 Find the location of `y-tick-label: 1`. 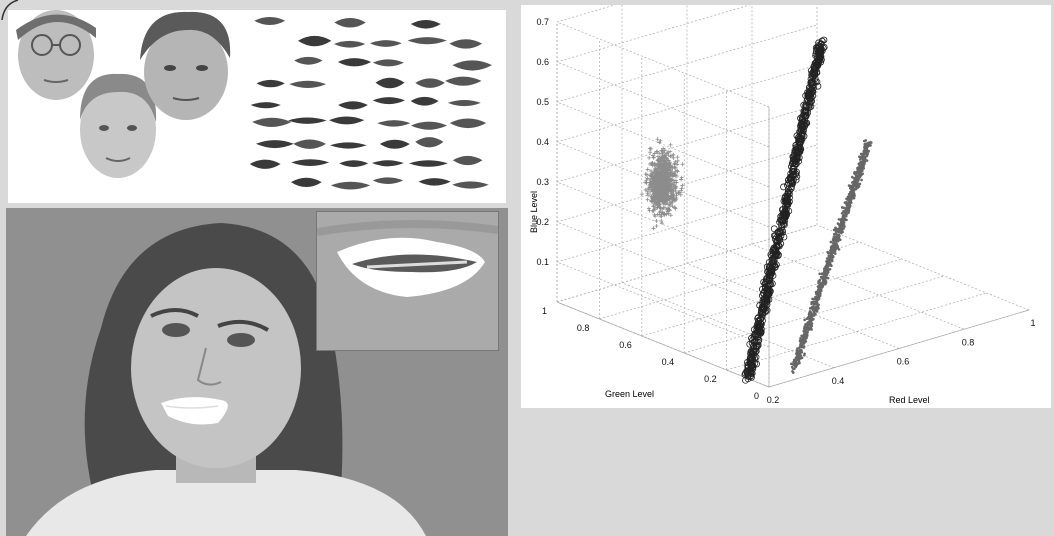

y-tick-label: 1 is located at coordinates (544, 311).